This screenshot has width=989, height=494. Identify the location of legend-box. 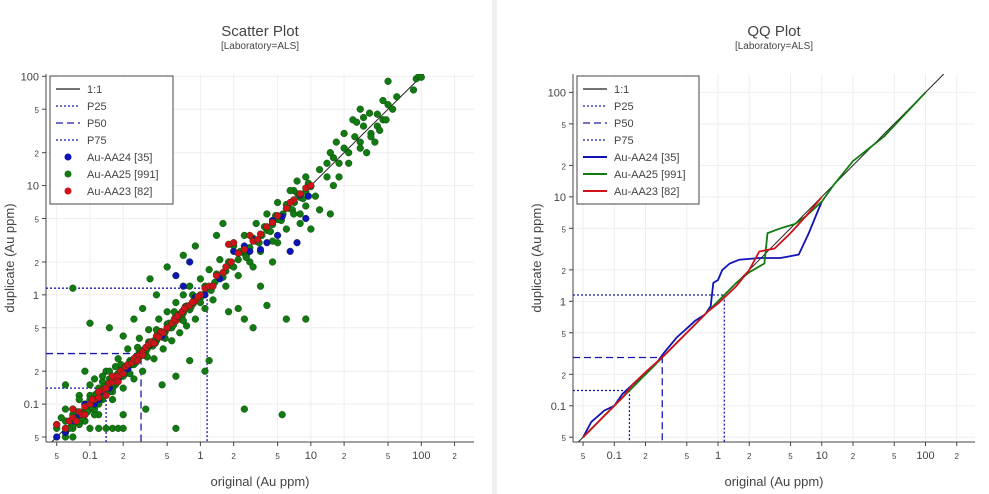
(638, 140).